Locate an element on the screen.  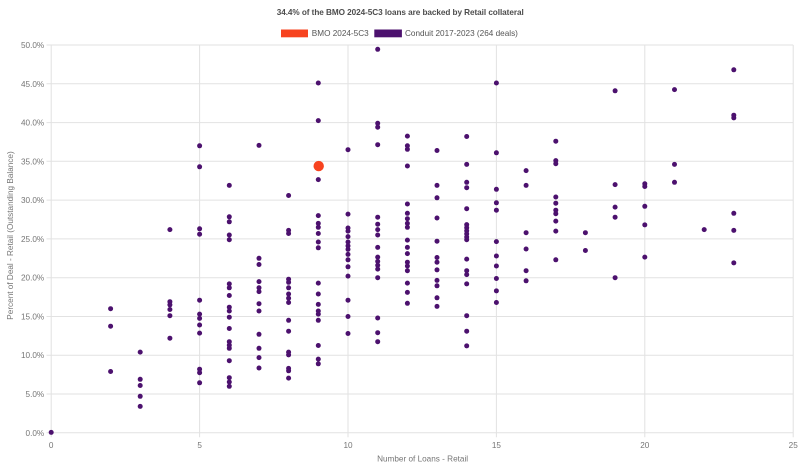
svg-text: 25.0% is located at coordinates (32, 239).